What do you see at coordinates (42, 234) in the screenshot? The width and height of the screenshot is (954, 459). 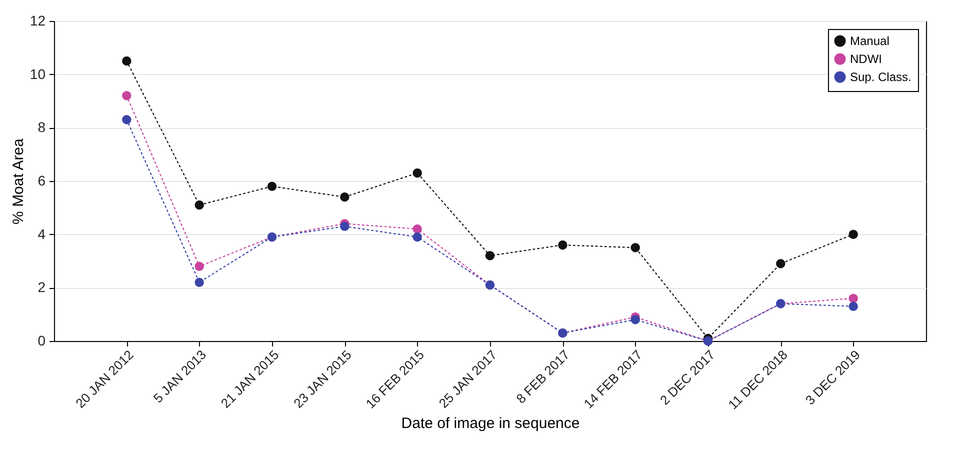 I see `y-tick-label: 4` at bounding box center [42, 234].